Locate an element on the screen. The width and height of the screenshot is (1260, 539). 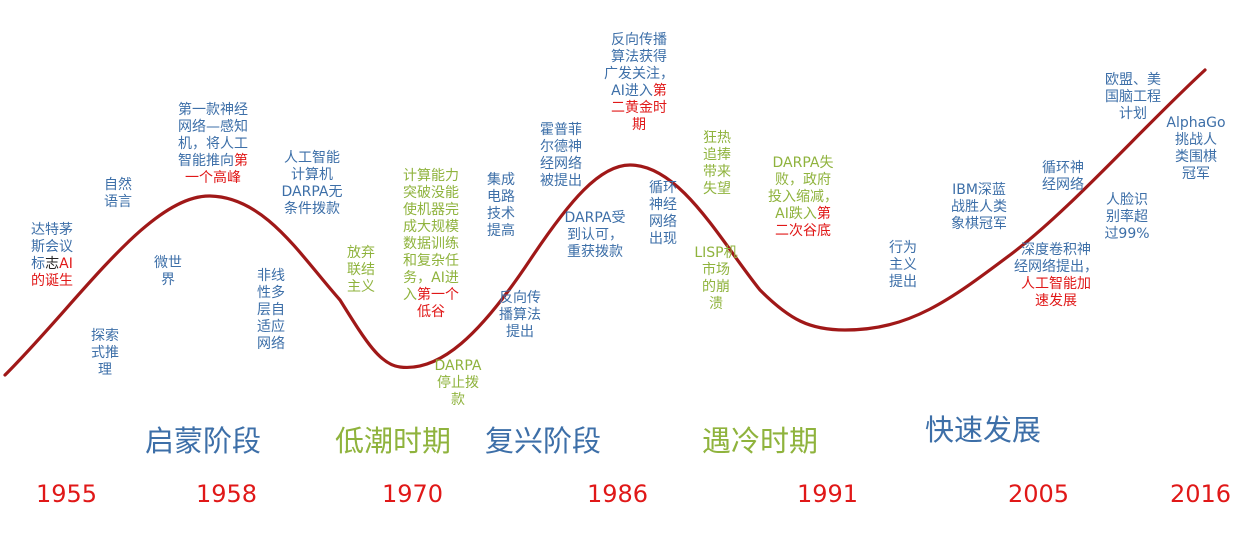
annotation-text-part: 人脸识 别率超 过99% is located at coordinates (1127, 217).